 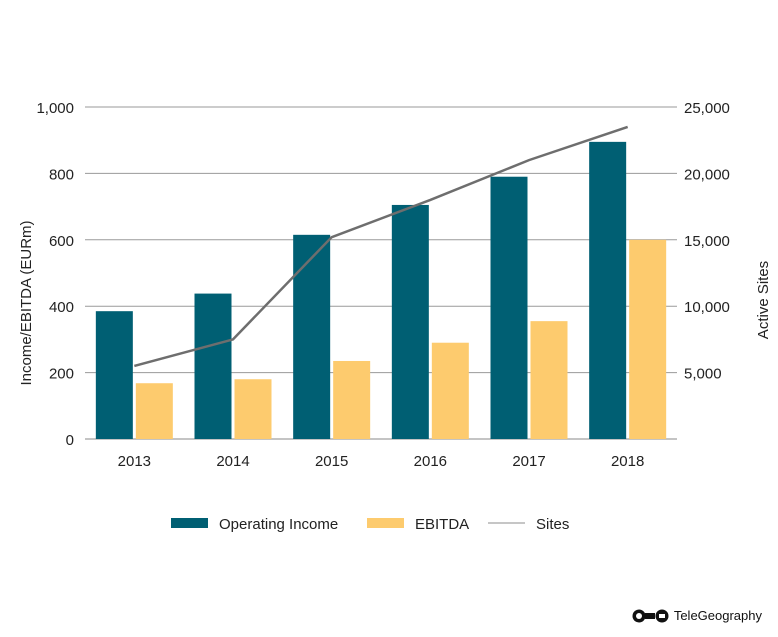 I want to click on right-tick-label: 15,000, so click(x=707, y=241).